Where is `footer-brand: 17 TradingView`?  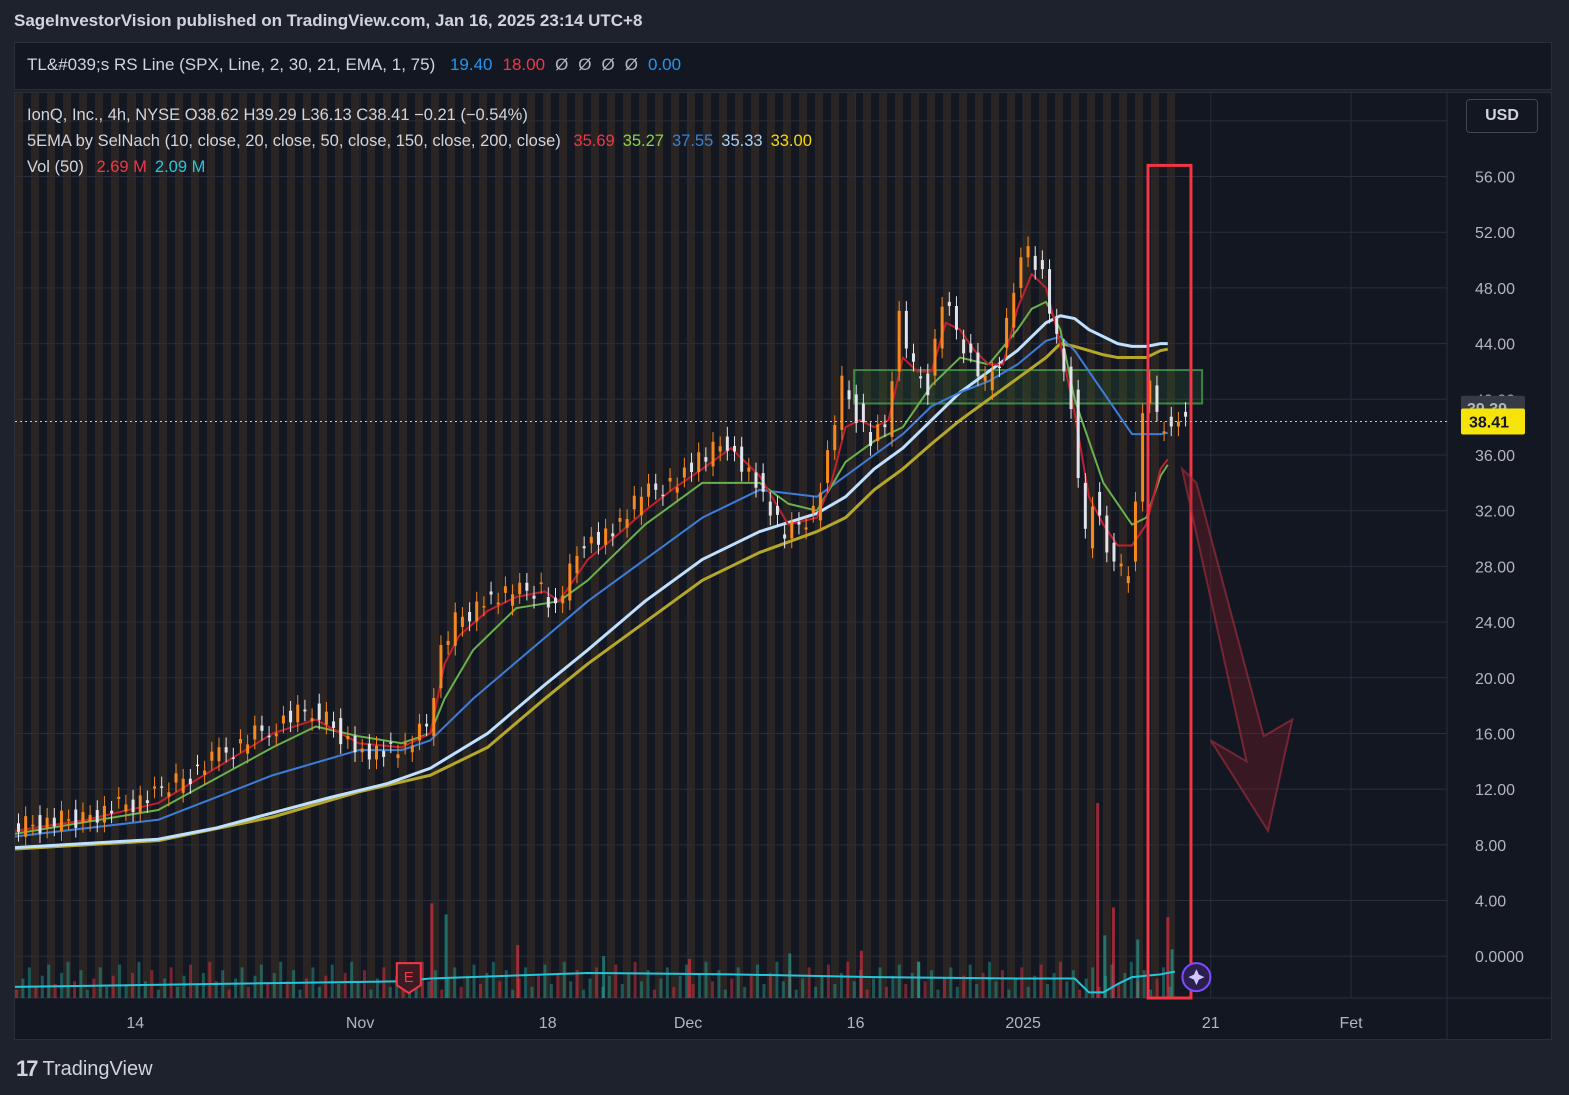 footer-brand: 17 TradingView is located at coordinates (84, 1069).